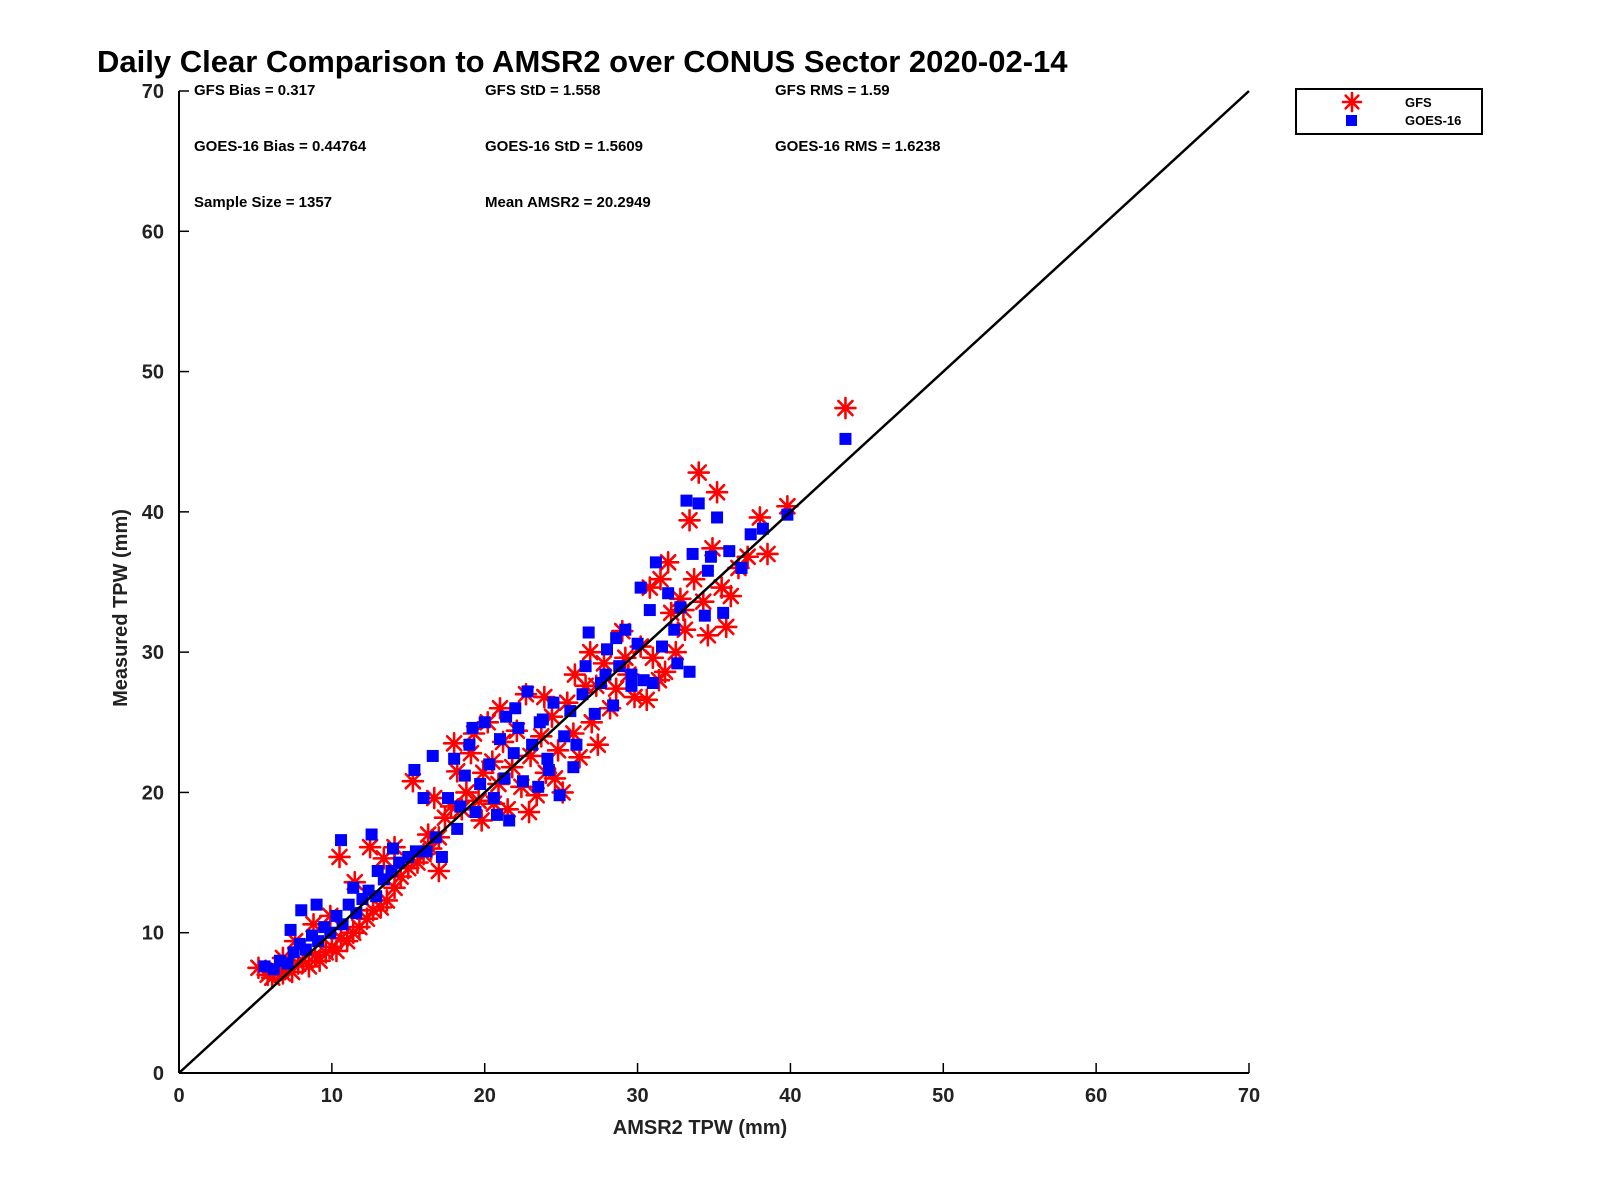 This screenshot has height=1200, width=1600. Describe the element at coordinates (1249, 1096) in the screenshot. I see `x-tick-label: 70` at that location.